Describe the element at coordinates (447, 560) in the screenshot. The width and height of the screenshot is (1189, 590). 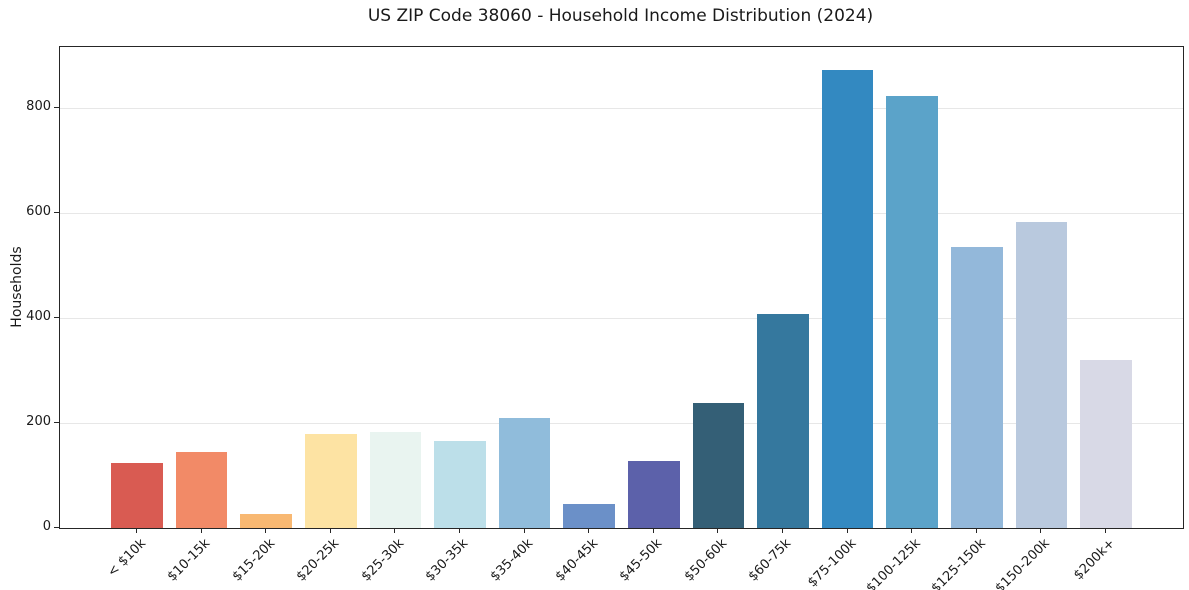
I see `x-tick-label: $30-35k` at that location.